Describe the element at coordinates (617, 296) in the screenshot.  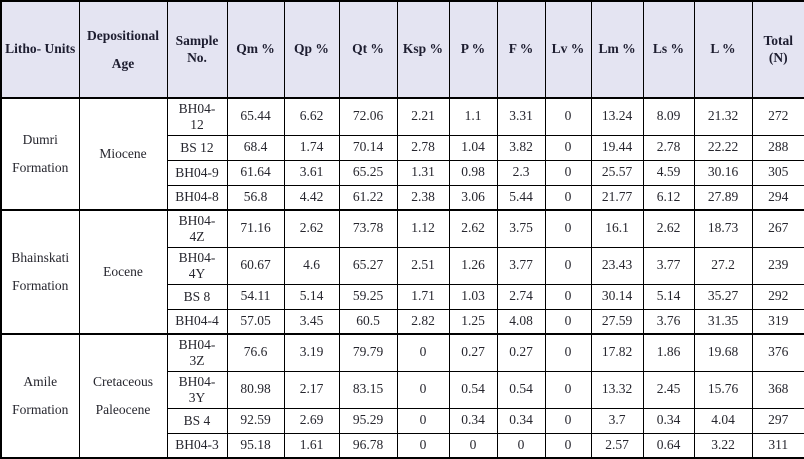
I see `lm-cell: 30.14` at that location.